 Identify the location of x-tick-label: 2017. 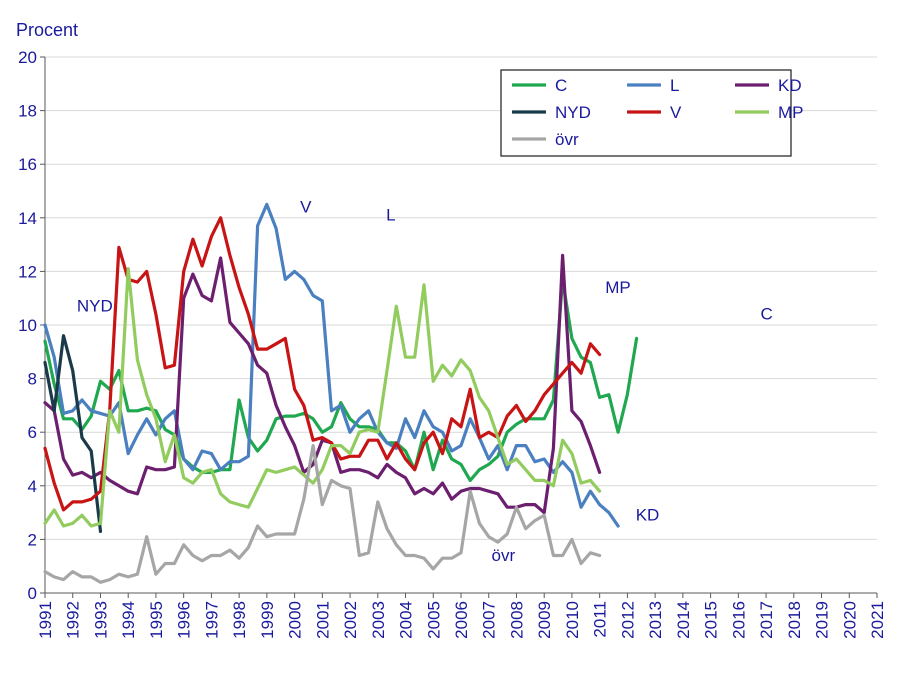
(766, 620).